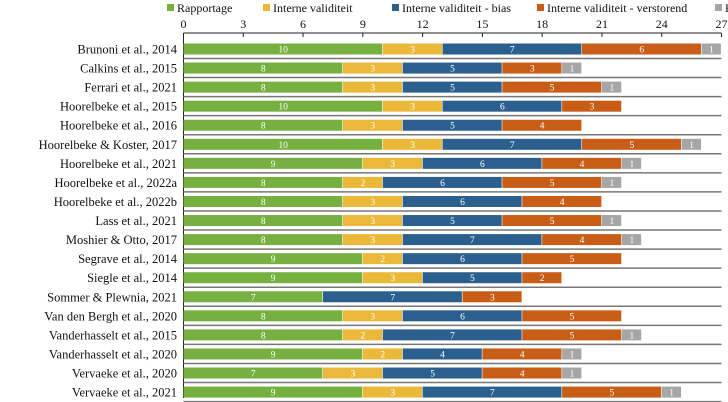  What do you see at coordinates (403, 89) in the screenshot?
I see `bar-row: Ferrari et al., 2021 8 3 5 5 1` at bounding box center [403, 89].